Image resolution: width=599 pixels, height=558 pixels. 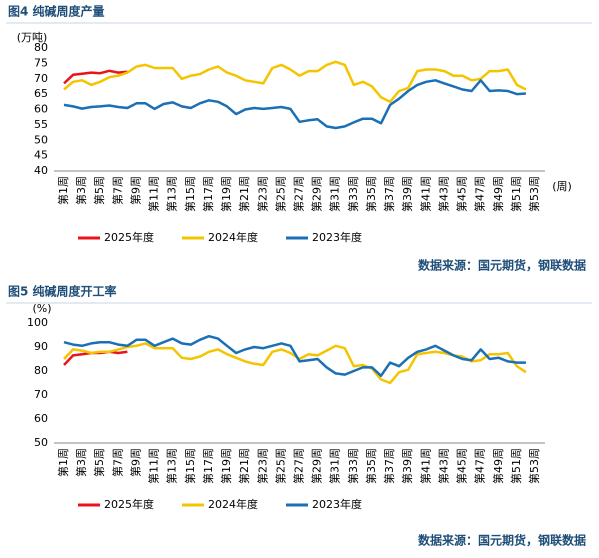 I want to click on y-axis-label: (万吨), so click(x=32, y=37).